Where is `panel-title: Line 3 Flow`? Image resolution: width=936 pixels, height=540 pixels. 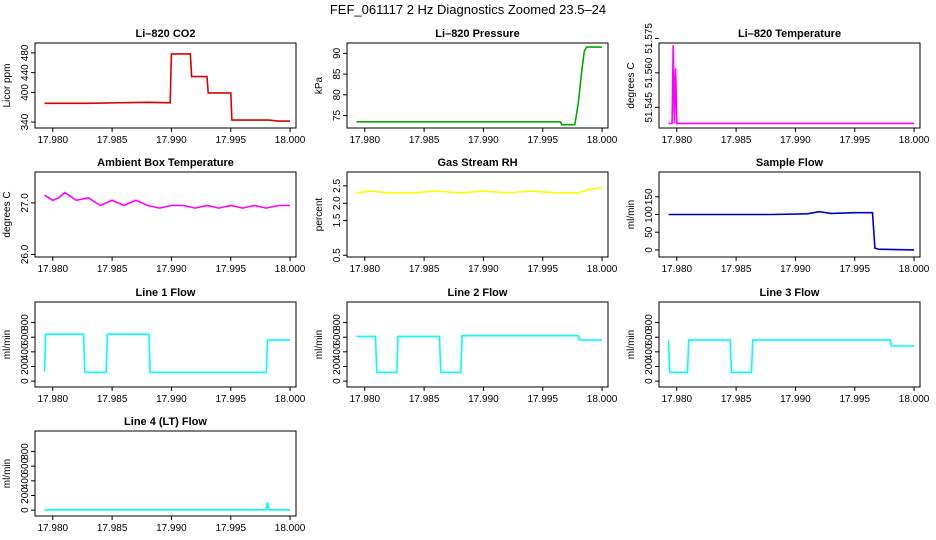 panel-title: Line 3 Flow is located at coordinates (790, 293).